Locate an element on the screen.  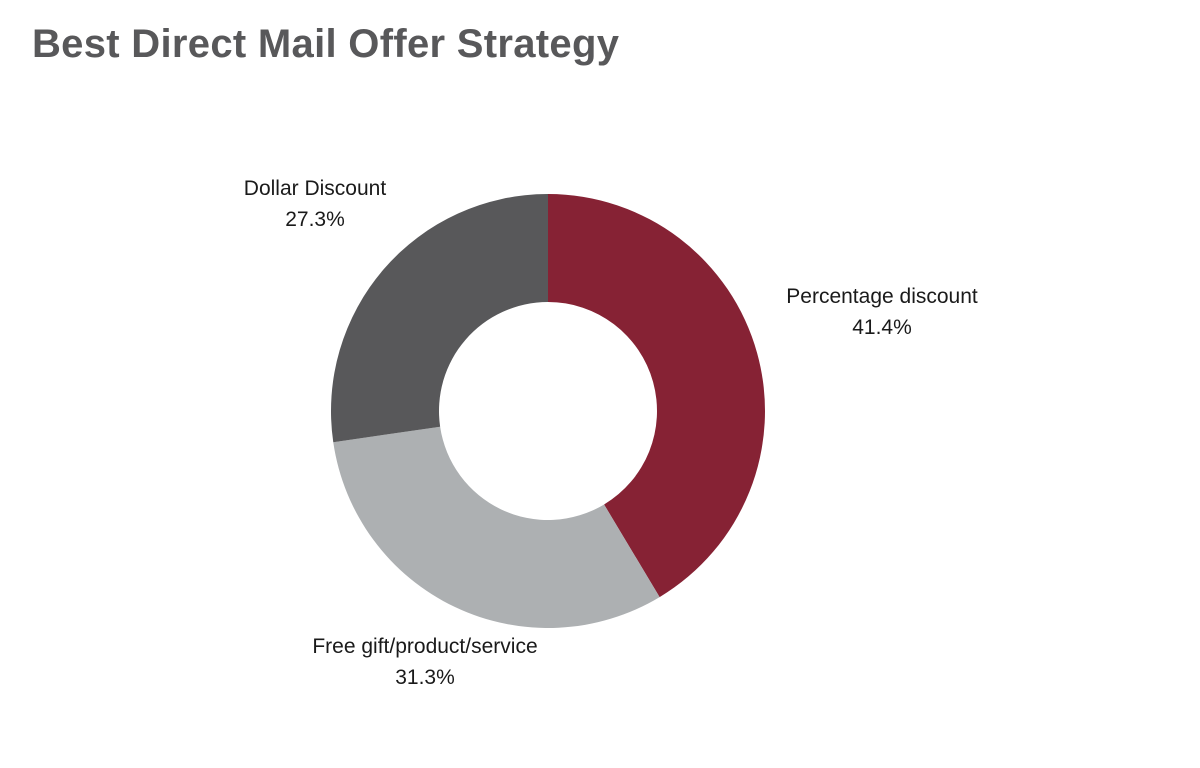
donut-slice-free-gift-product-service is located at coordinates (496, 527).